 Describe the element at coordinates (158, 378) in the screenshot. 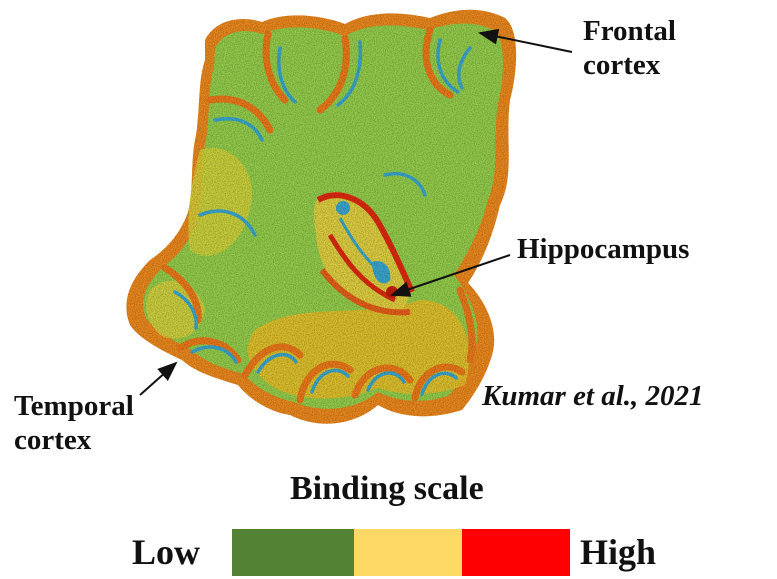

I see `temporal-arrow` at that location.